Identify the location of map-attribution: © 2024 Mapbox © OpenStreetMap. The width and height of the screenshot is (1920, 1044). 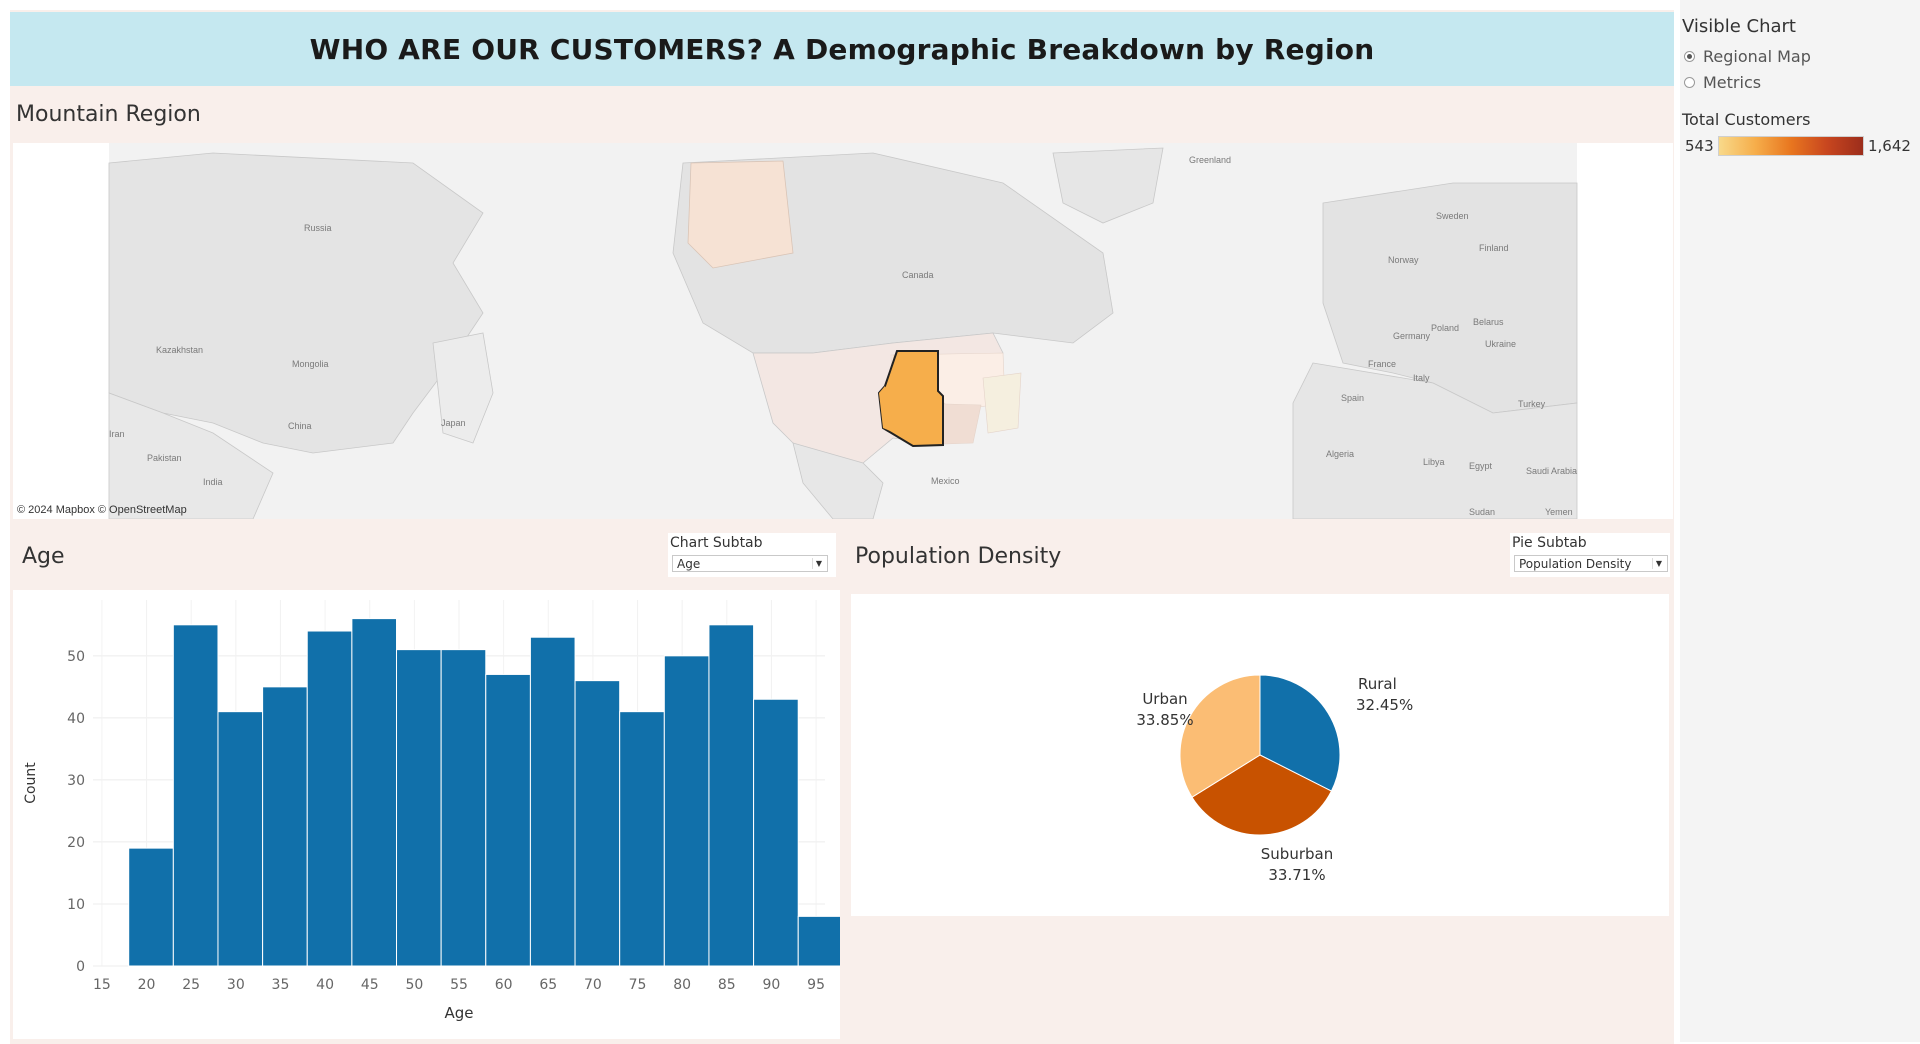
(102, 510).